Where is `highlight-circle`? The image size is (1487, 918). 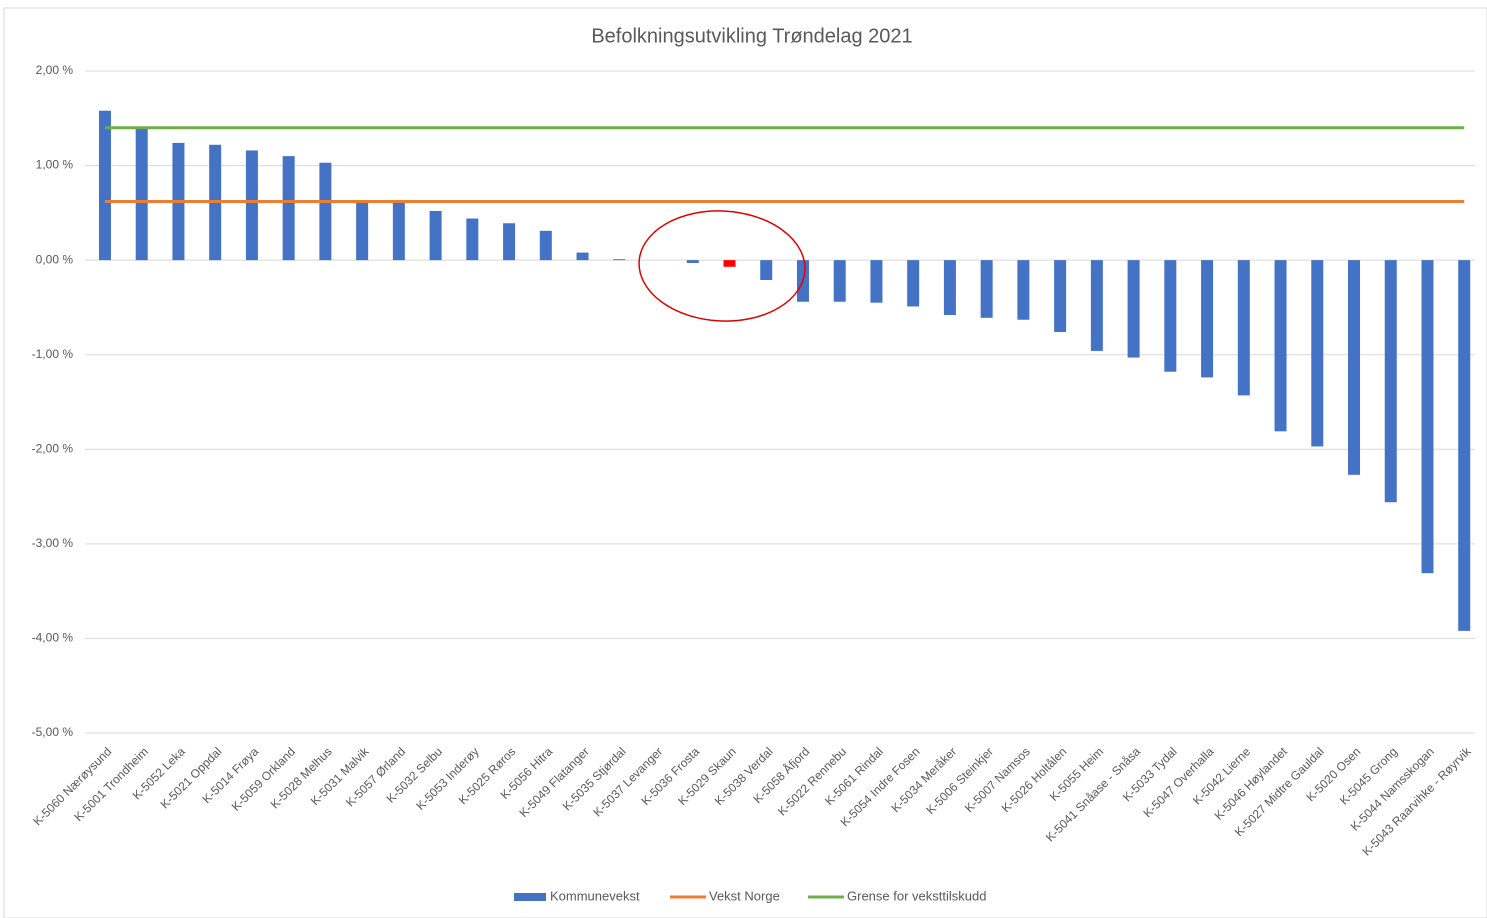
highlight-circle is located at coordinates (722, 266).